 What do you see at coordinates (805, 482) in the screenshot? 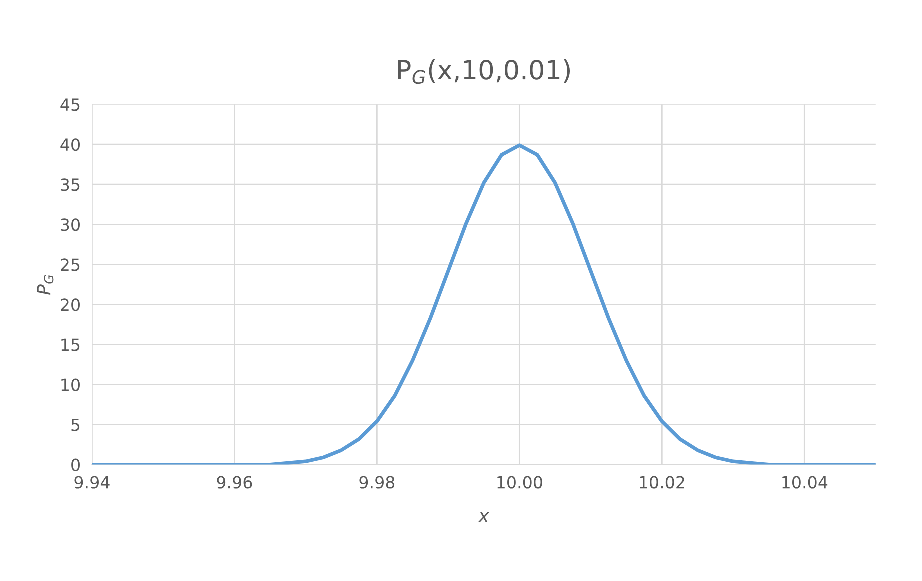
I see `x-tick-label: 10.04` at bounding box center [805, 482].